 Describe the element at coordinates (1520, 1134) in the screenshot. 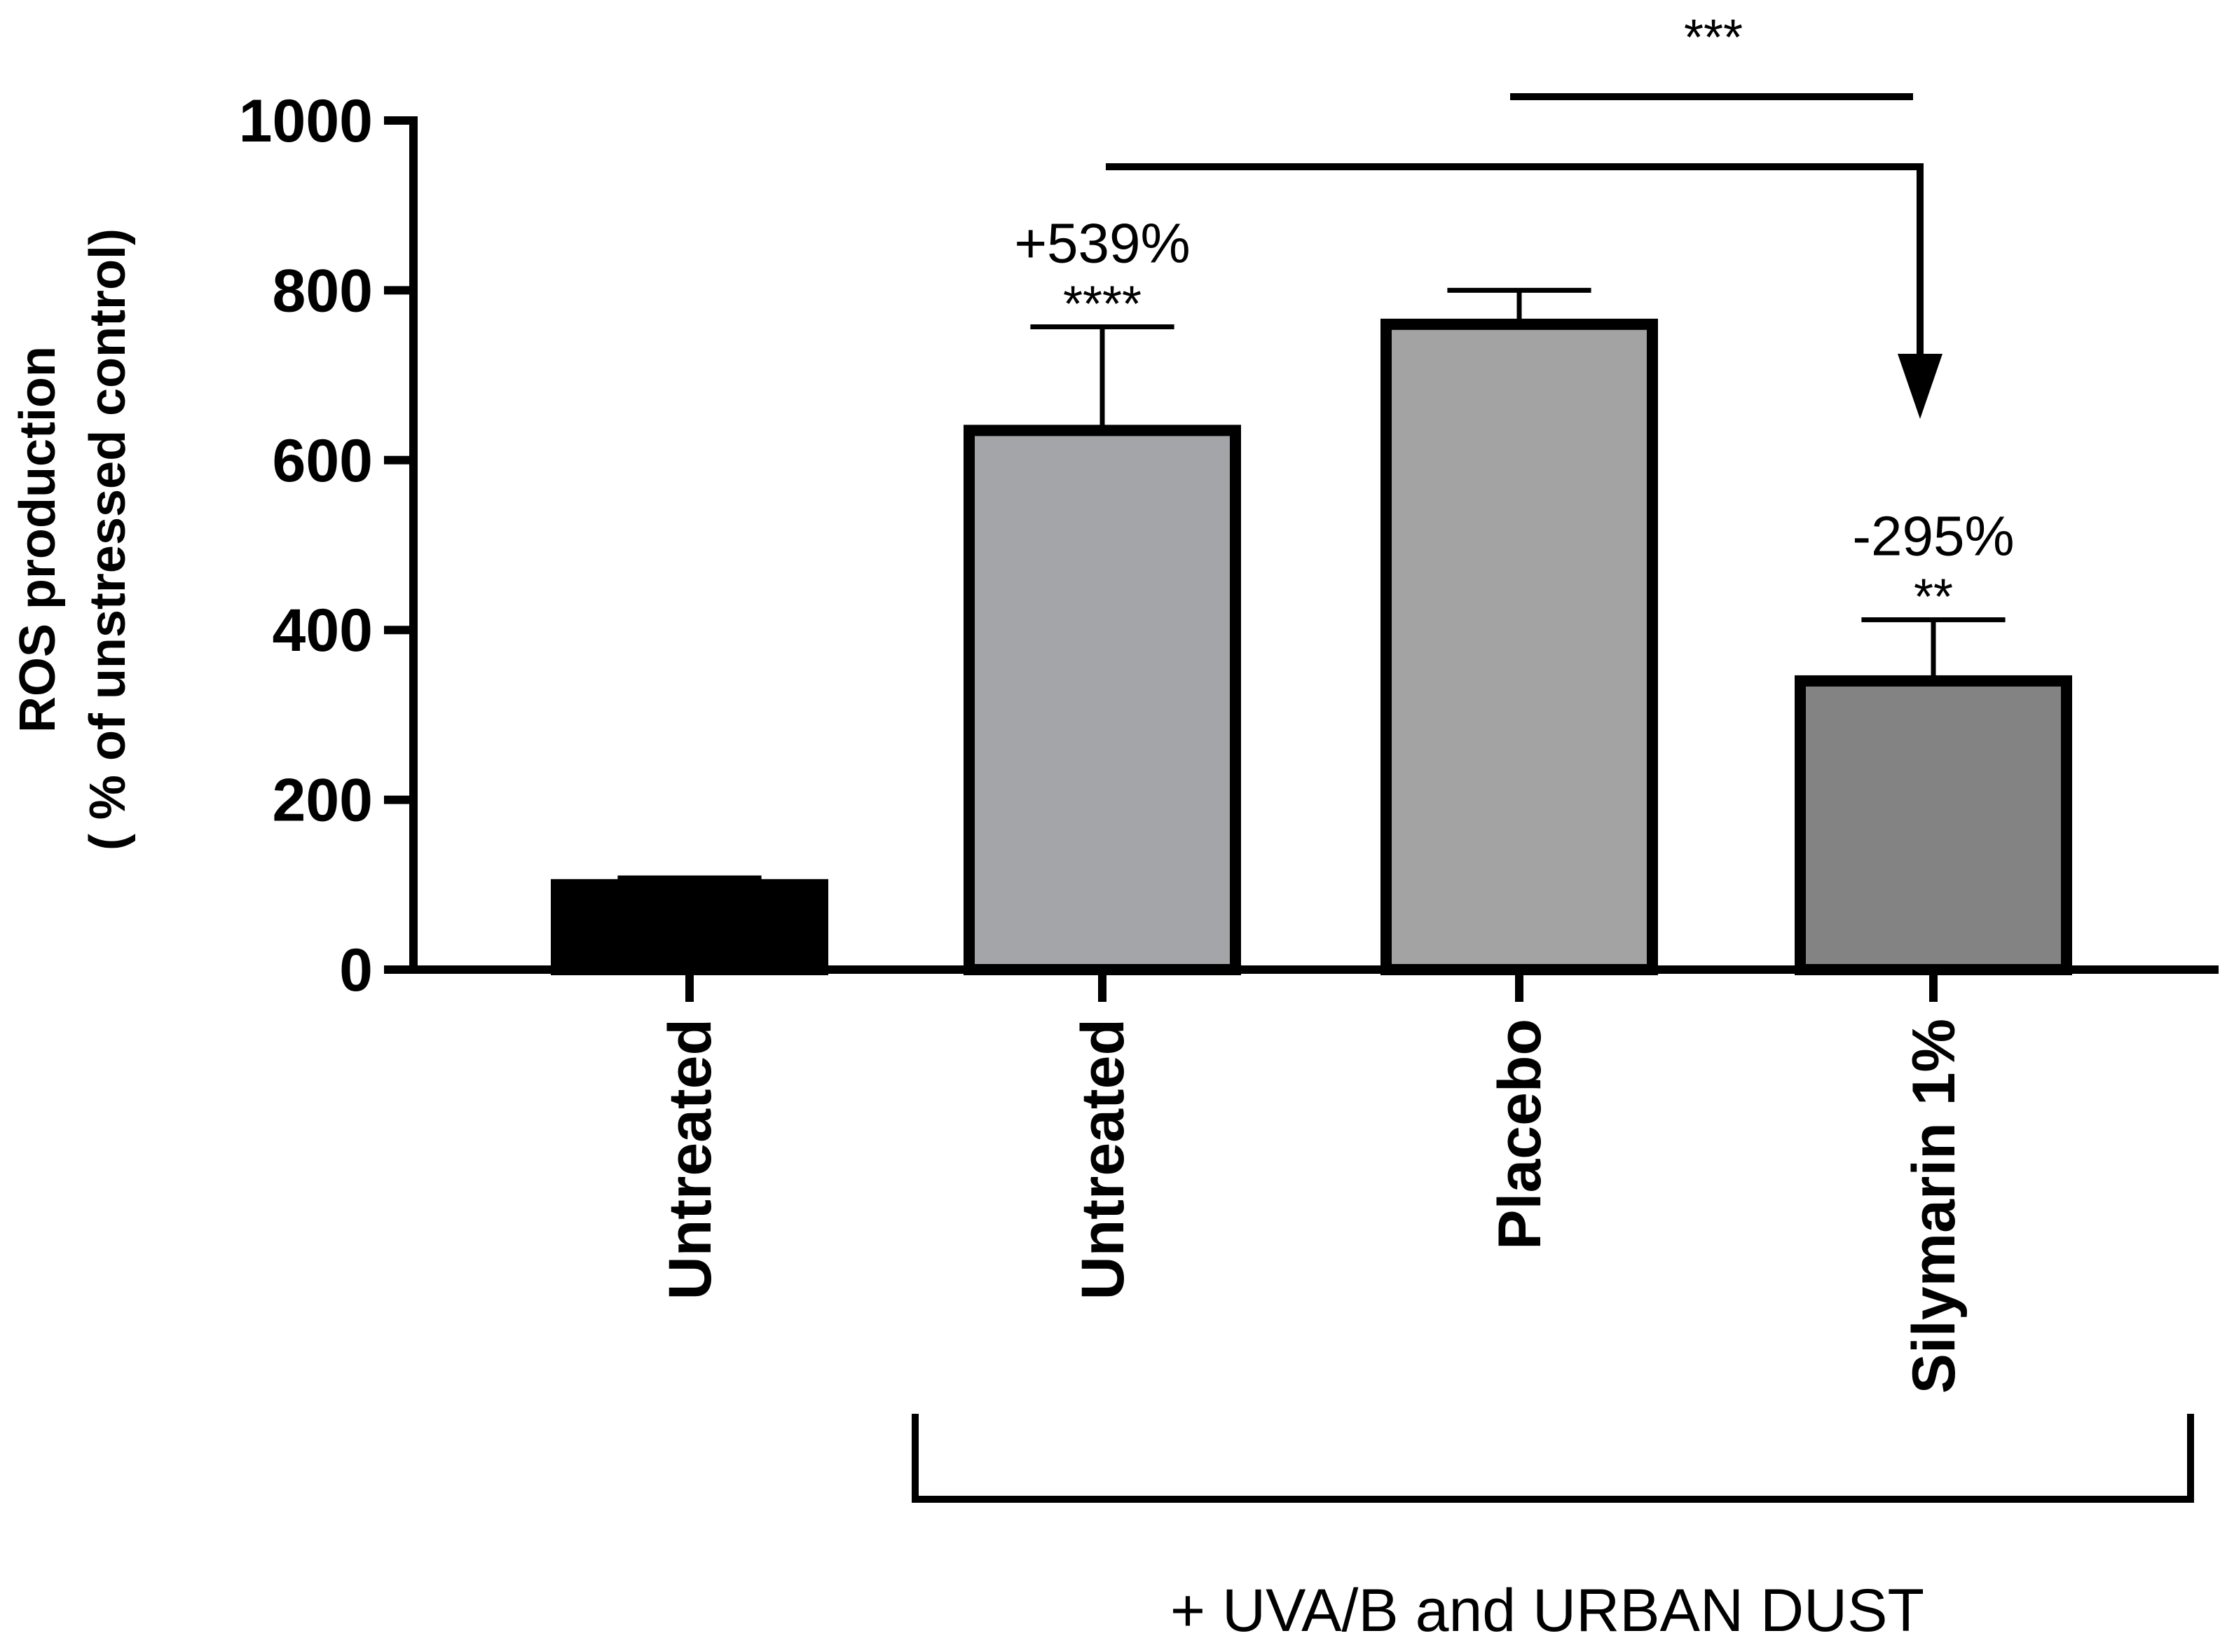

I see `x-tick-label: Placebo` at that location.